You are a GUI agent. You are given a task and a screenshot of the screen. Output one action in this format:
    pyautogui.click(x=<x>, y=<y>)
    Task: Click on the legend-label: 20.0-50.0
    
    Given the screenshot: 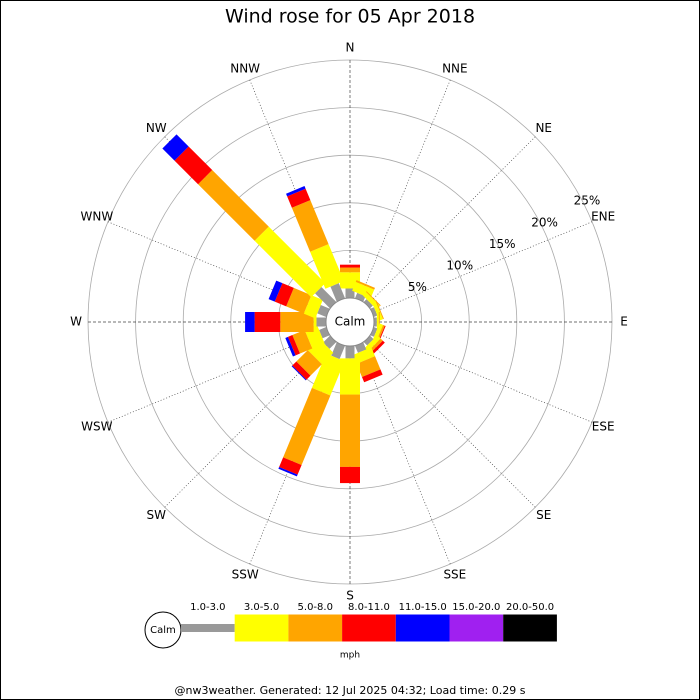 What is the action you would take?
    pyautogui.click(x=530, y=607)
    